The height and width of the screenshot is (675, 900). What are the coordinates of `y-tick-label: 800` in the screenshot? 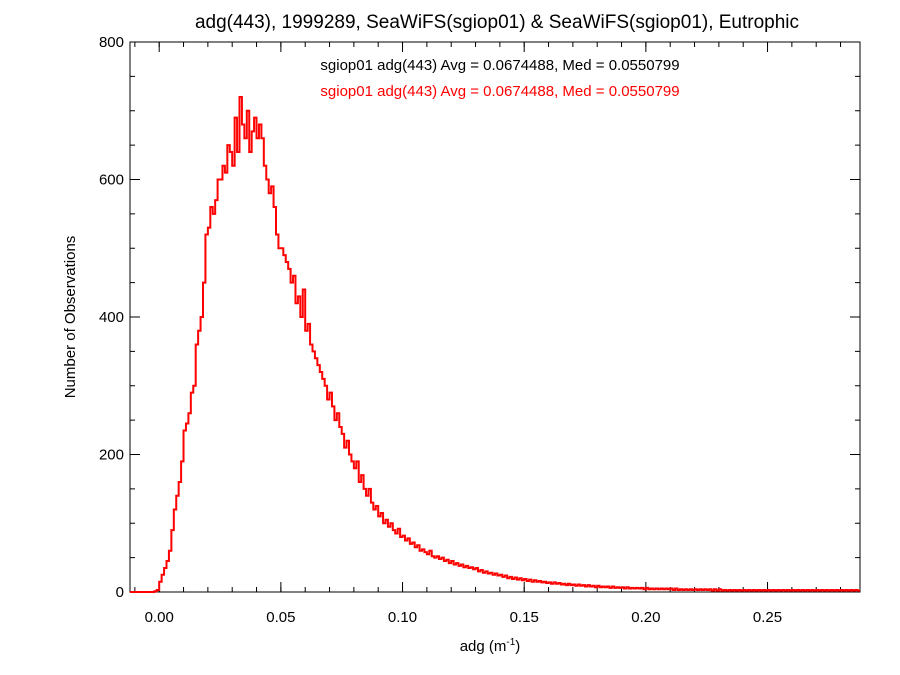 It's located at (111, 42).